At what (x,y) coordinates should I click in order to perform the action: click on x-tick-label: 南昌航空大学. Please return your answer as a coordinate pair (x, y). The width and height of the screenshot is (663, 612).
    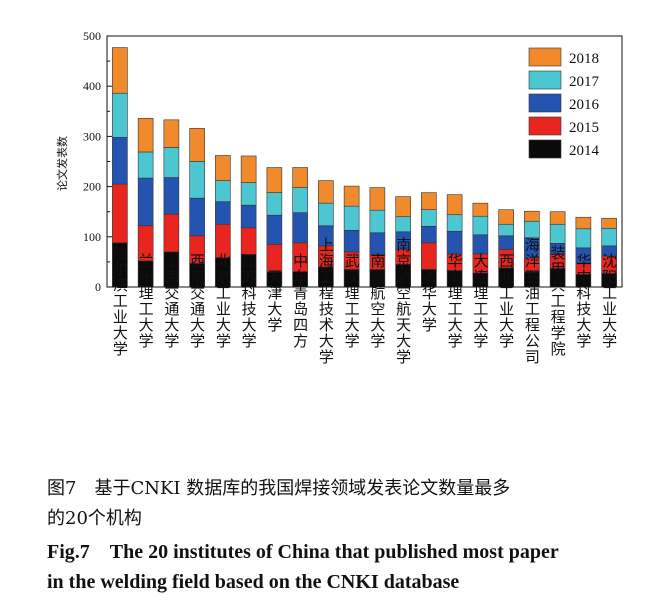
    Looking at the image, I should click on (377, 301).